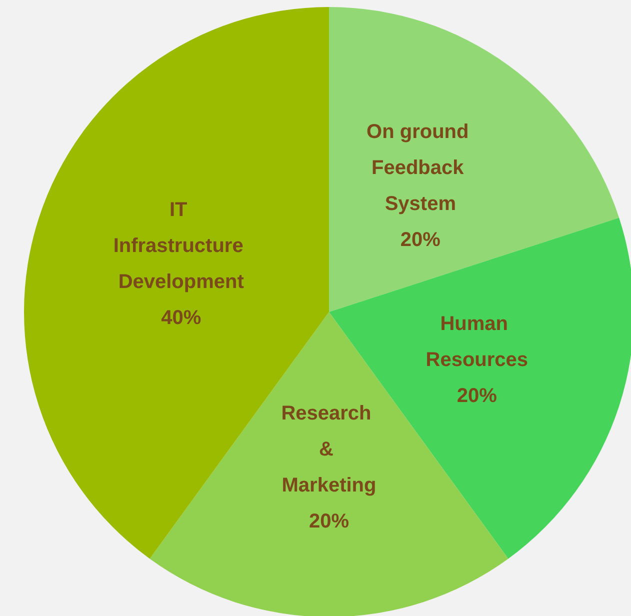  Describe the element at coordinates (420, 168) in the screenshot. I see `slice-label: On ground Feedback System` at that location.